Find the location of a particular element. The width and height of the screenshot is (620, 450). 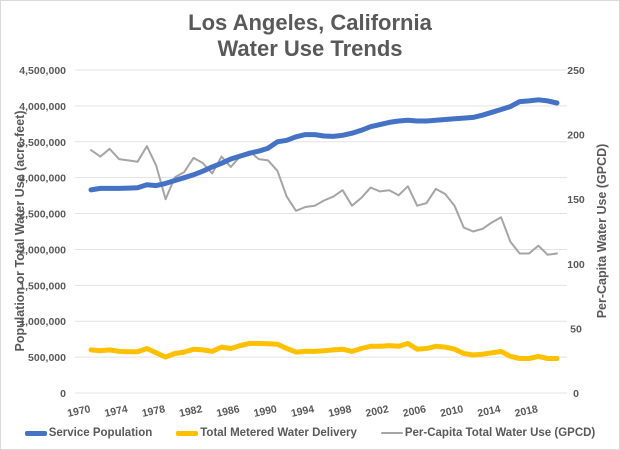

y-tick-label: 2,000,000 is located at coordinates (42, 250).